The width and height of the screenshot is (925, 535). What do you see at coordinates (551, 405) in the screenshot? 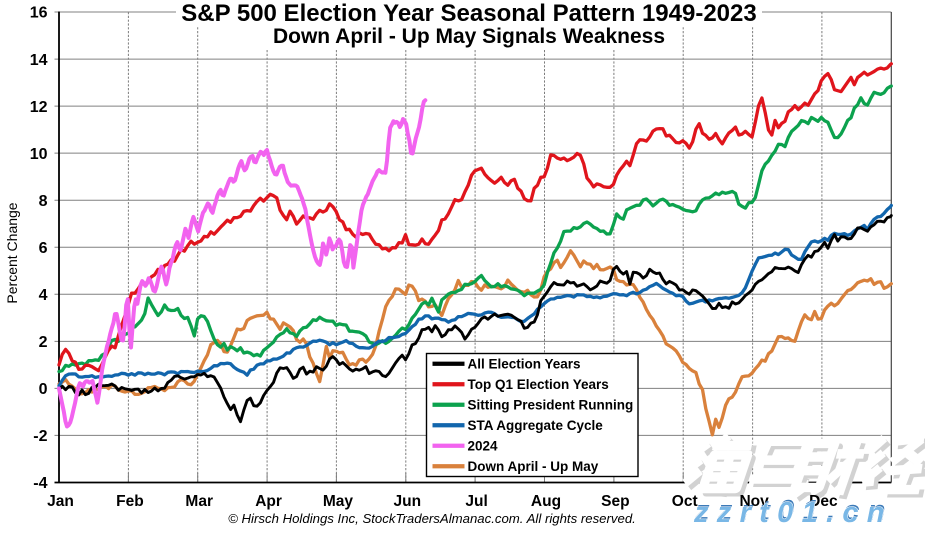
I see `svg-text: Sitting President Running` at bounding box center [551, 405].